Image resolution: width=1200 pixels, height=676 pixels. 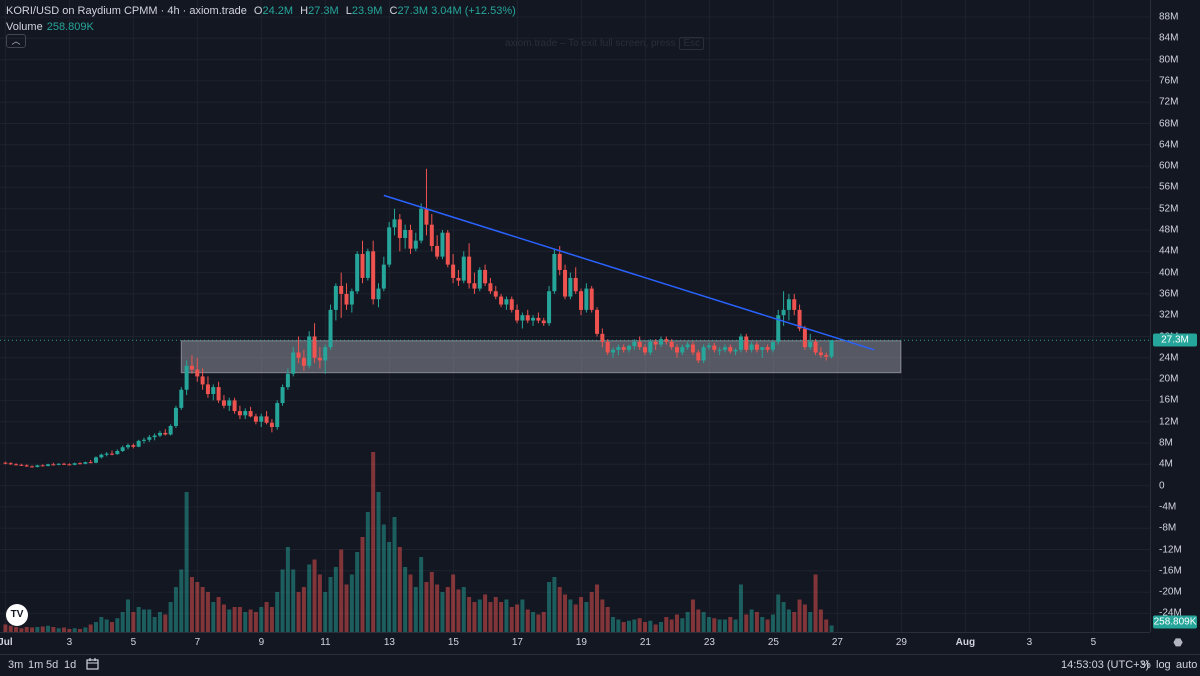 I want to click on log-scale-toggle: log, so click(x=1163, y=665).